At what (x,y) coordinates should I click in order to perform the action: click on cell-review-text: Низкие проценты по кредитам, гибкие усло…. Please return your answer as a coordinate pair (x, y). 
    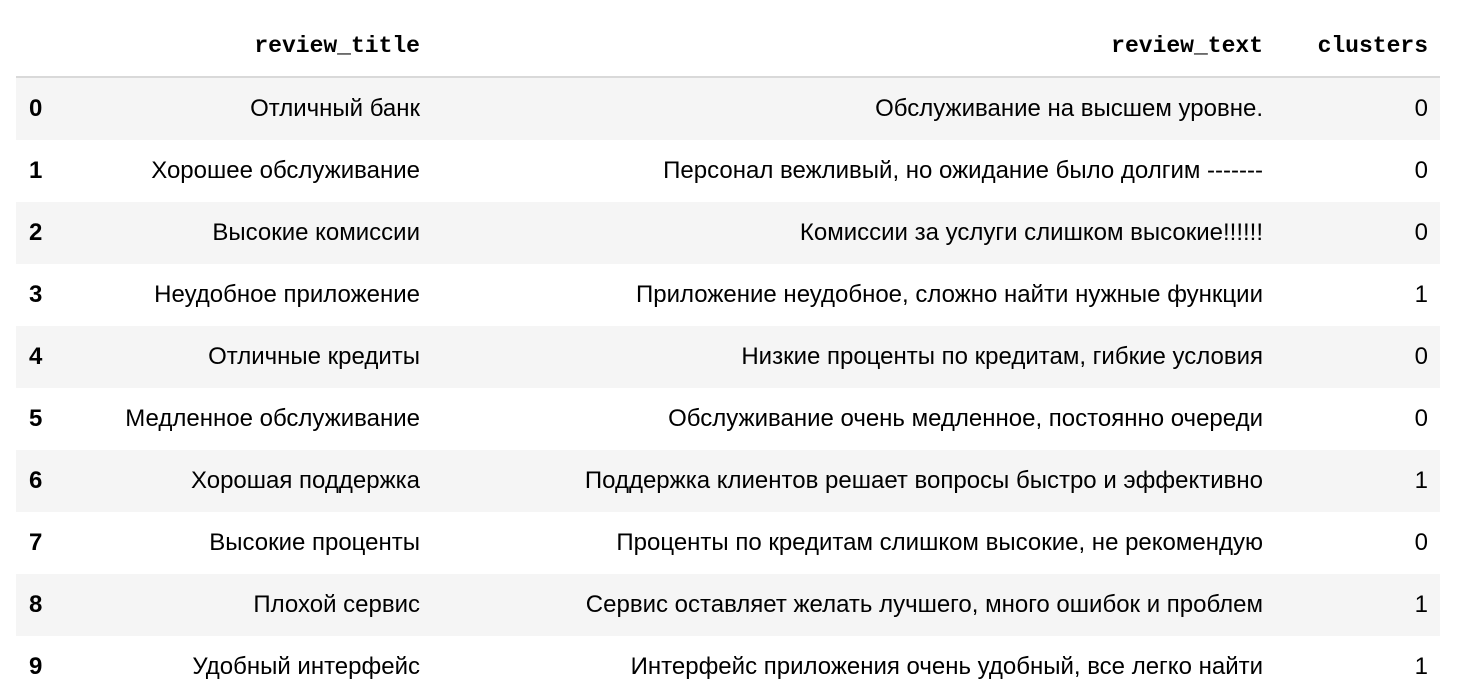
    Looking at the image, I should click on (853, 357).